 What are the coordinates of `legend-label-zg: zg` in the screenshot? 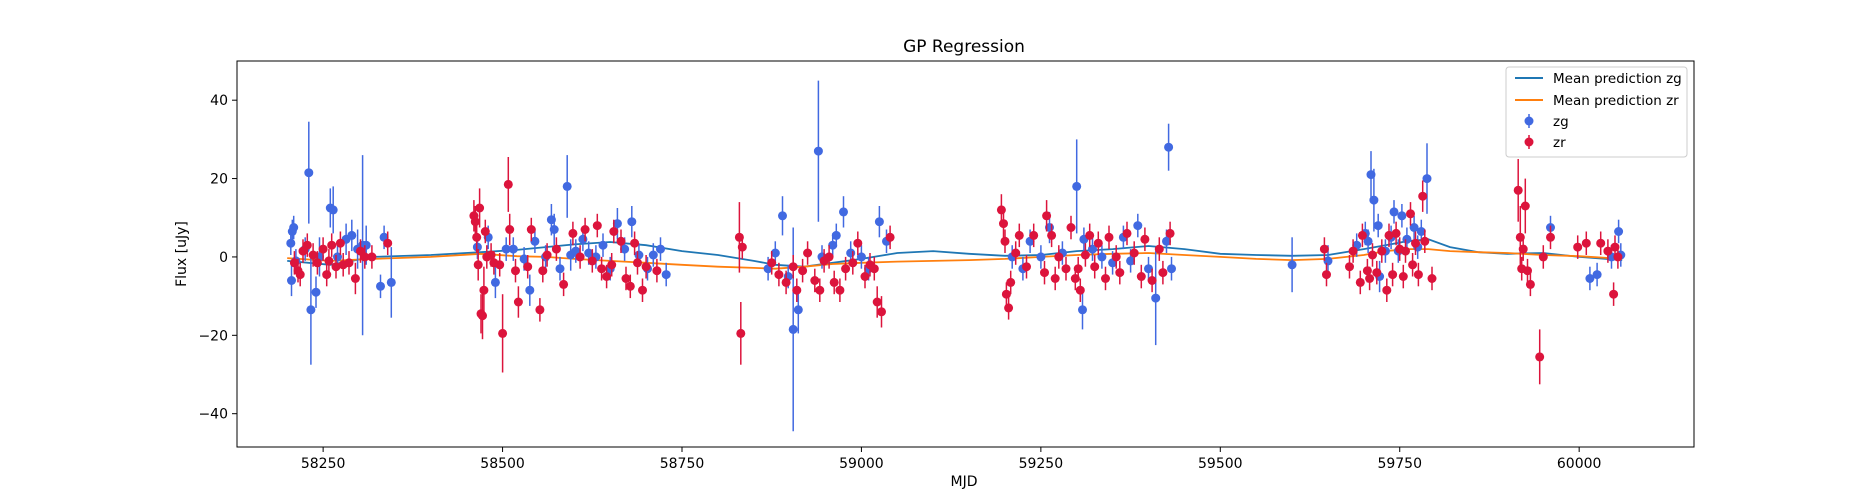 It's located at (1561, 122).